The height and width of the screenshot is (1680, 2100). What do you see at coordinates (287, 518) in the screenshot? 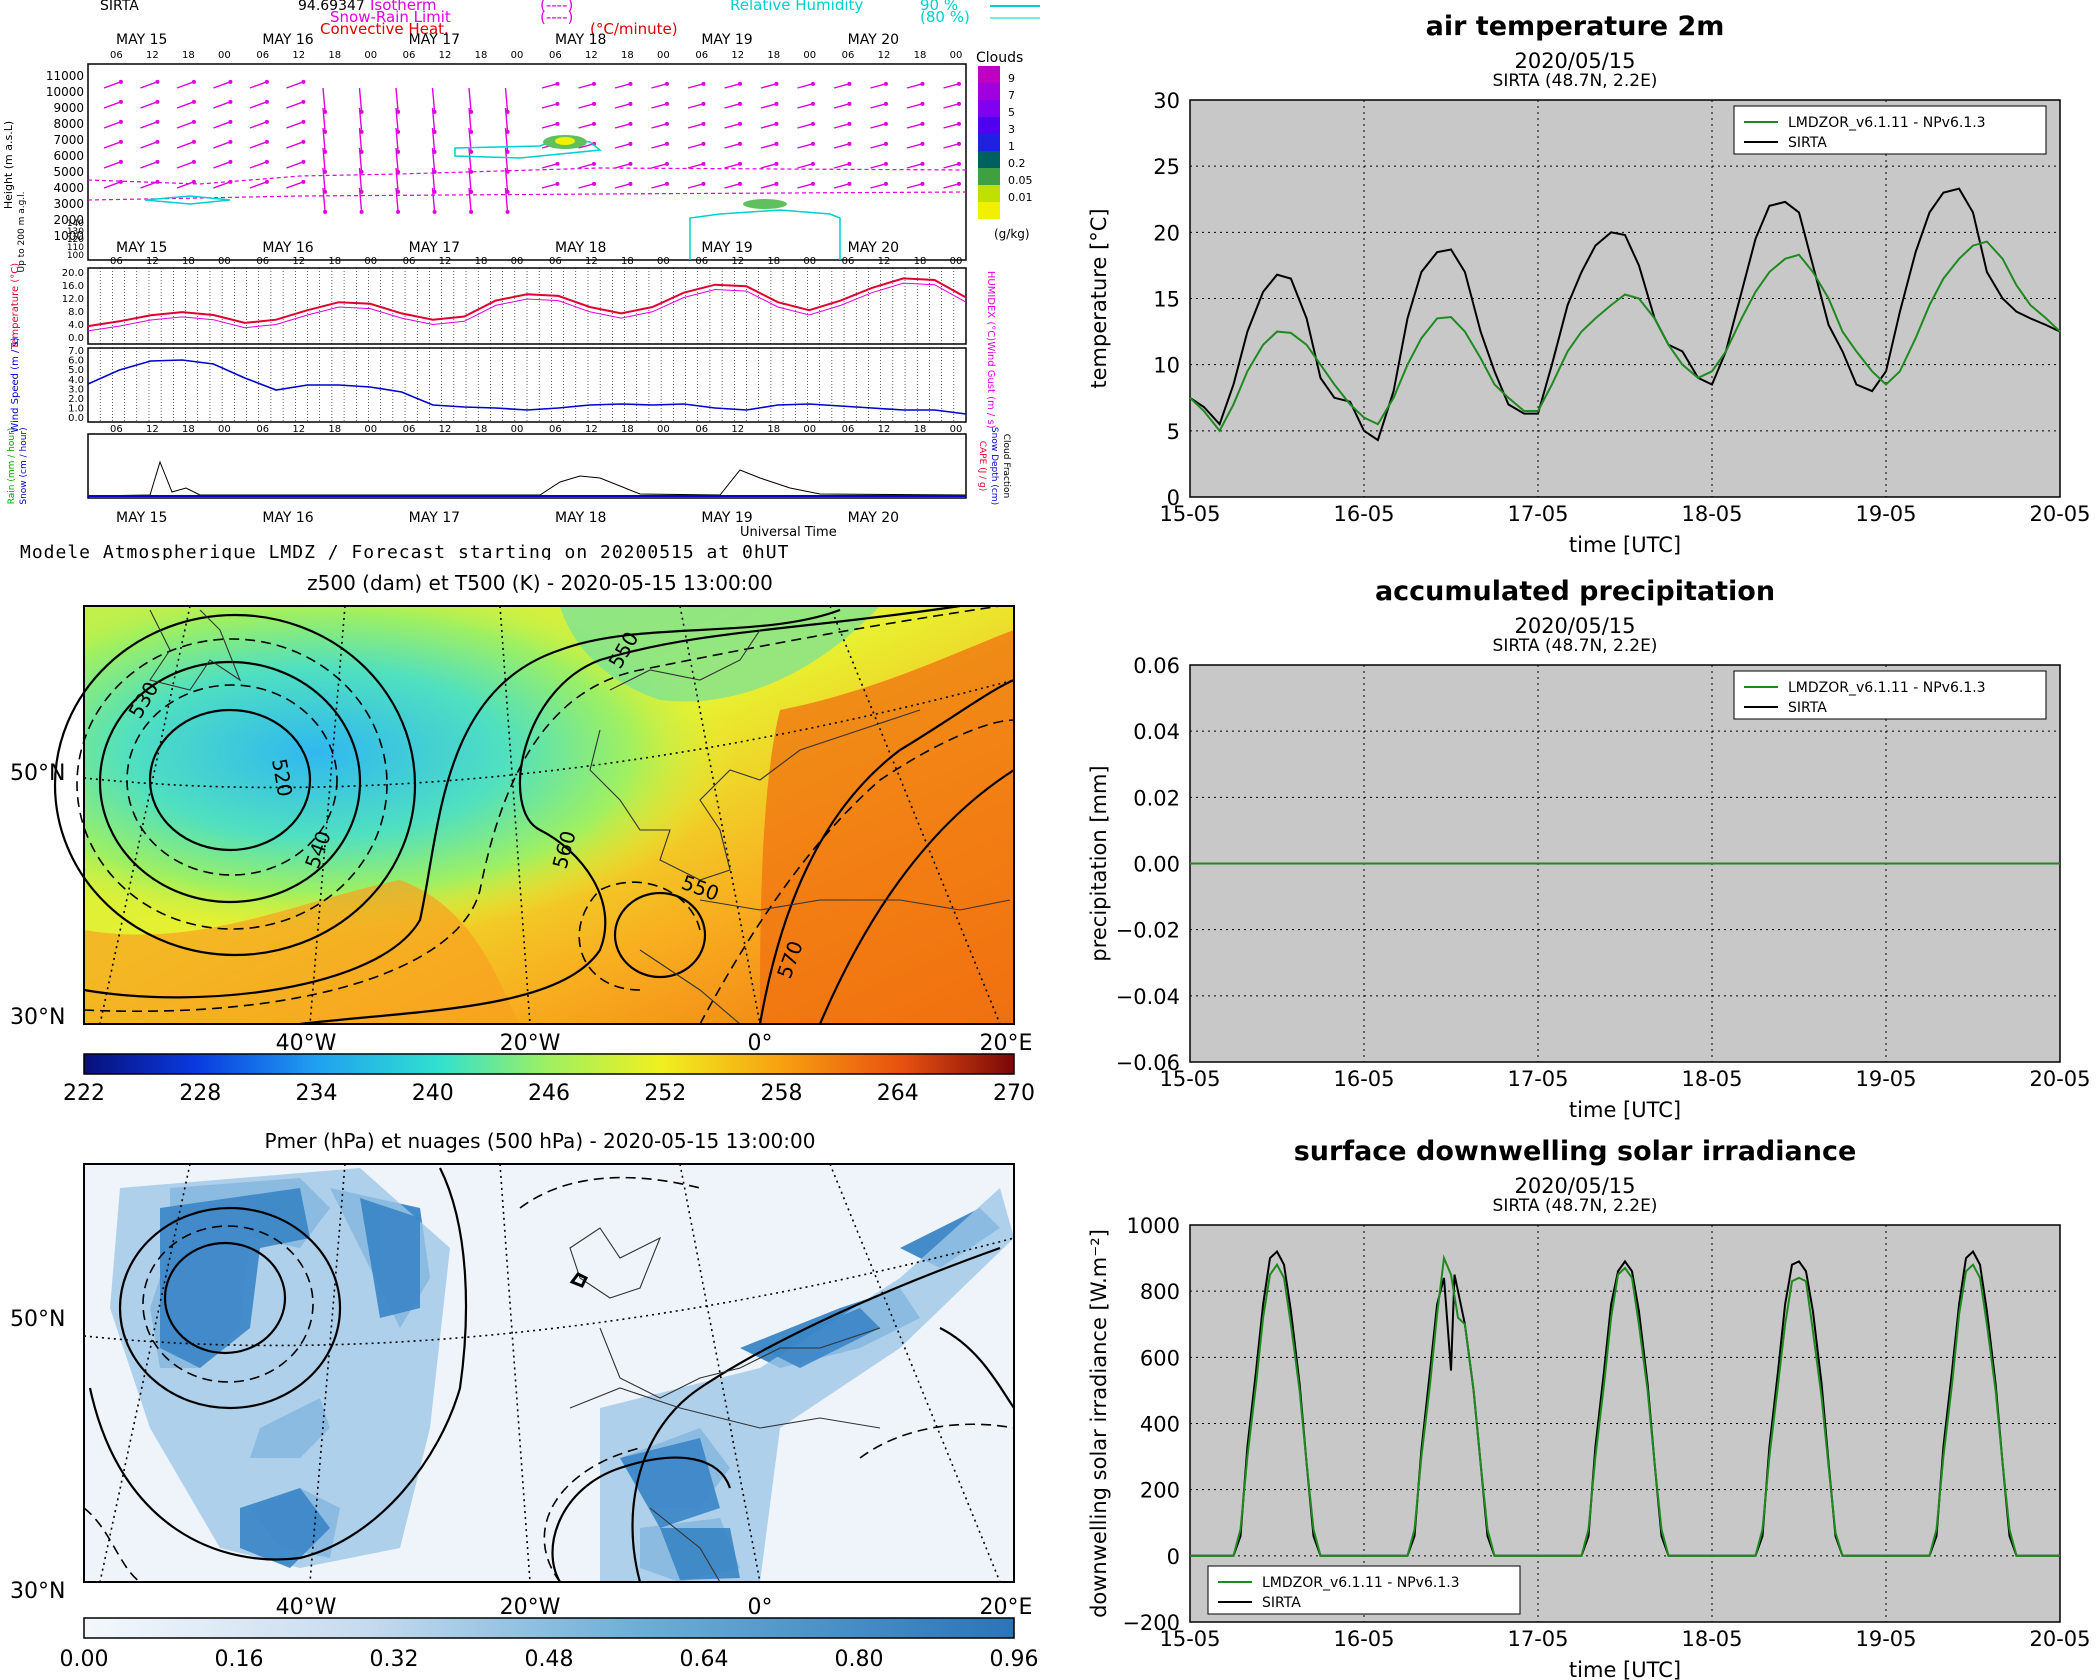
I see `day-label: MAY 16` at bounding box center [287, 518].